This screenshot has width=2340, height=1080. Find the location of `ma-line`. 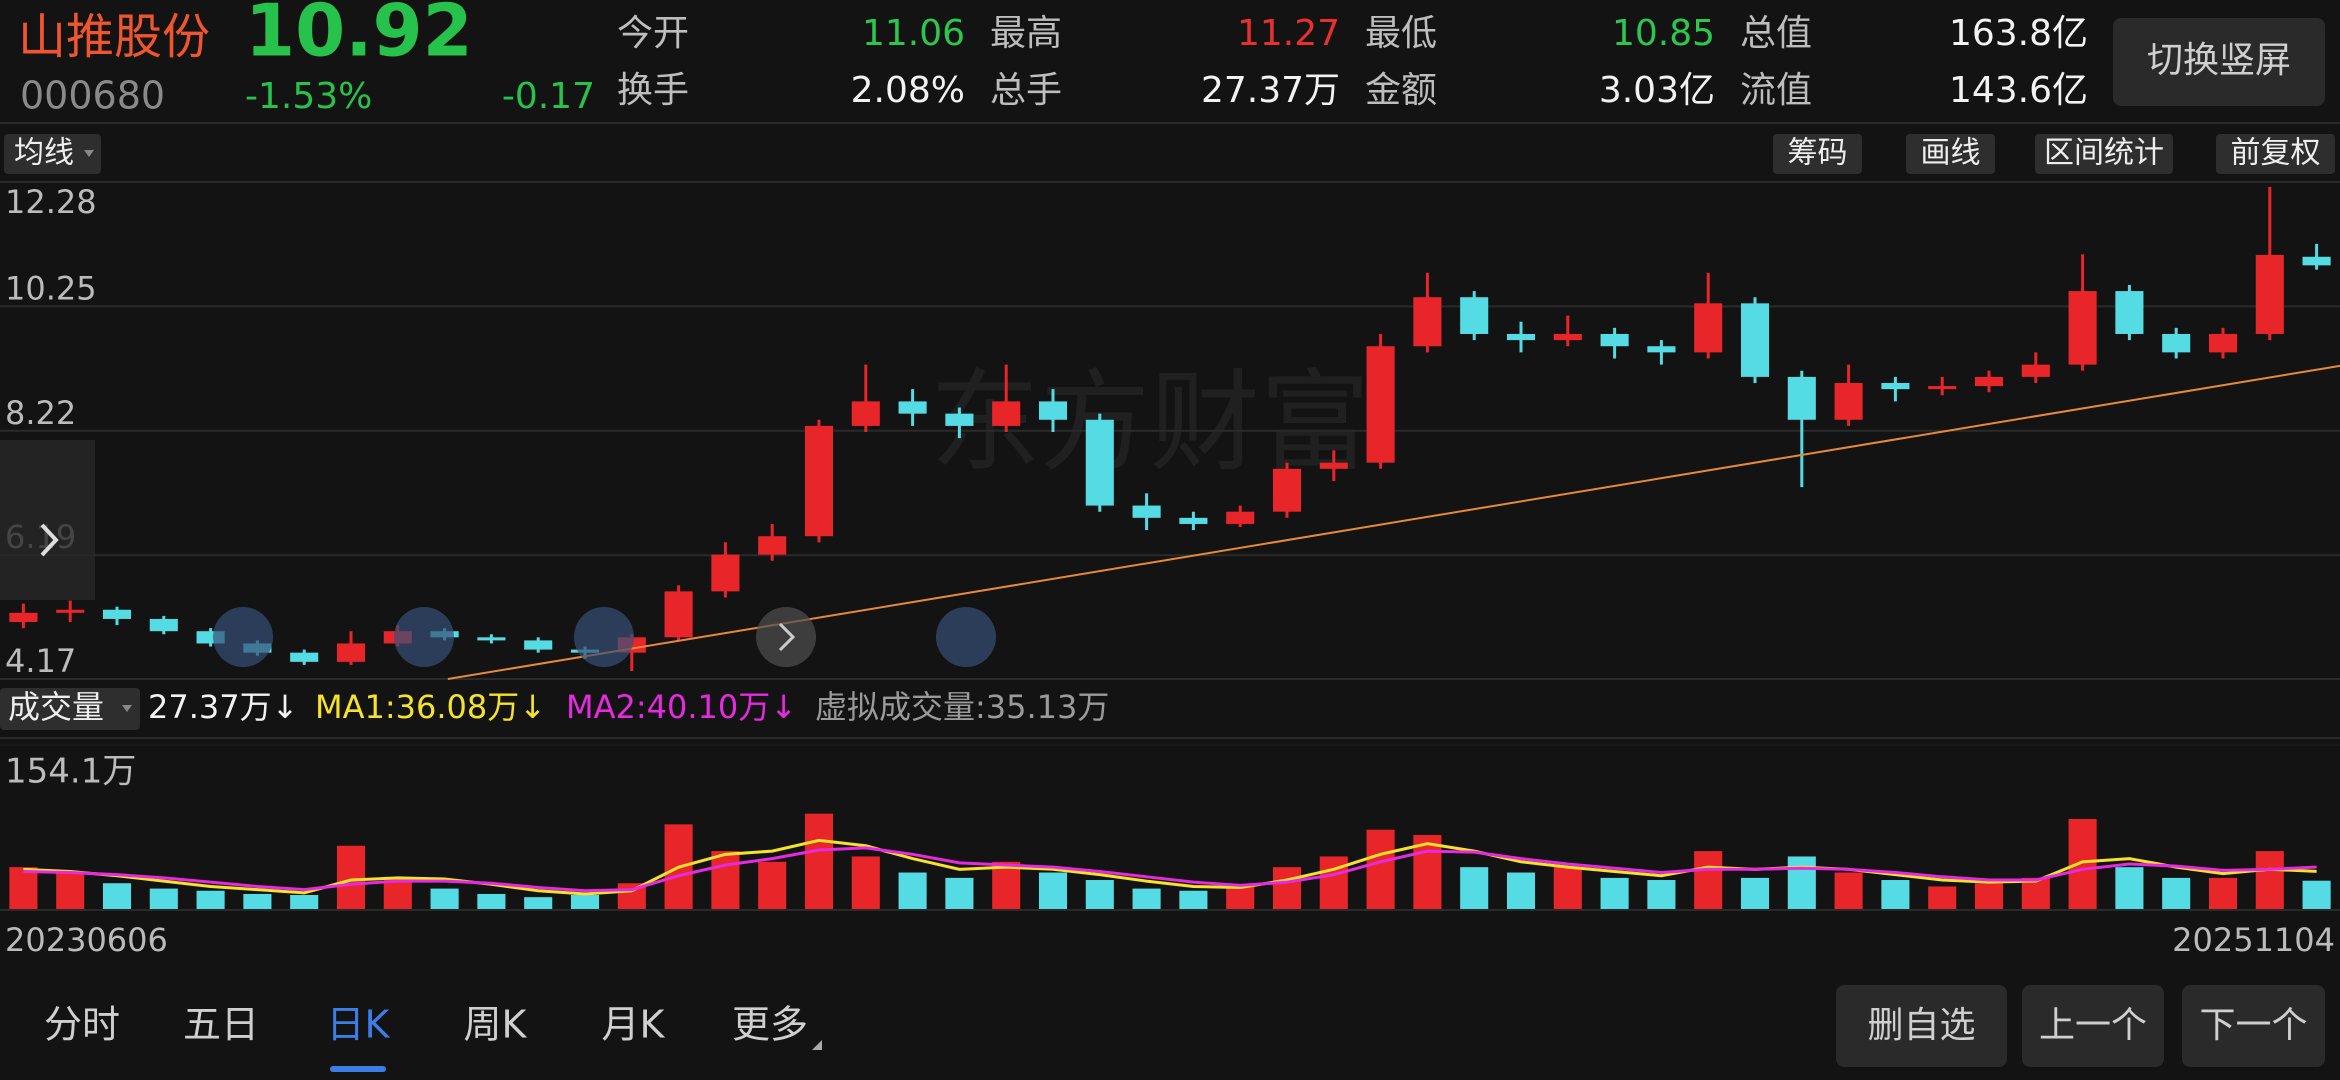

ma-line is located at coordinates (1170, 869).